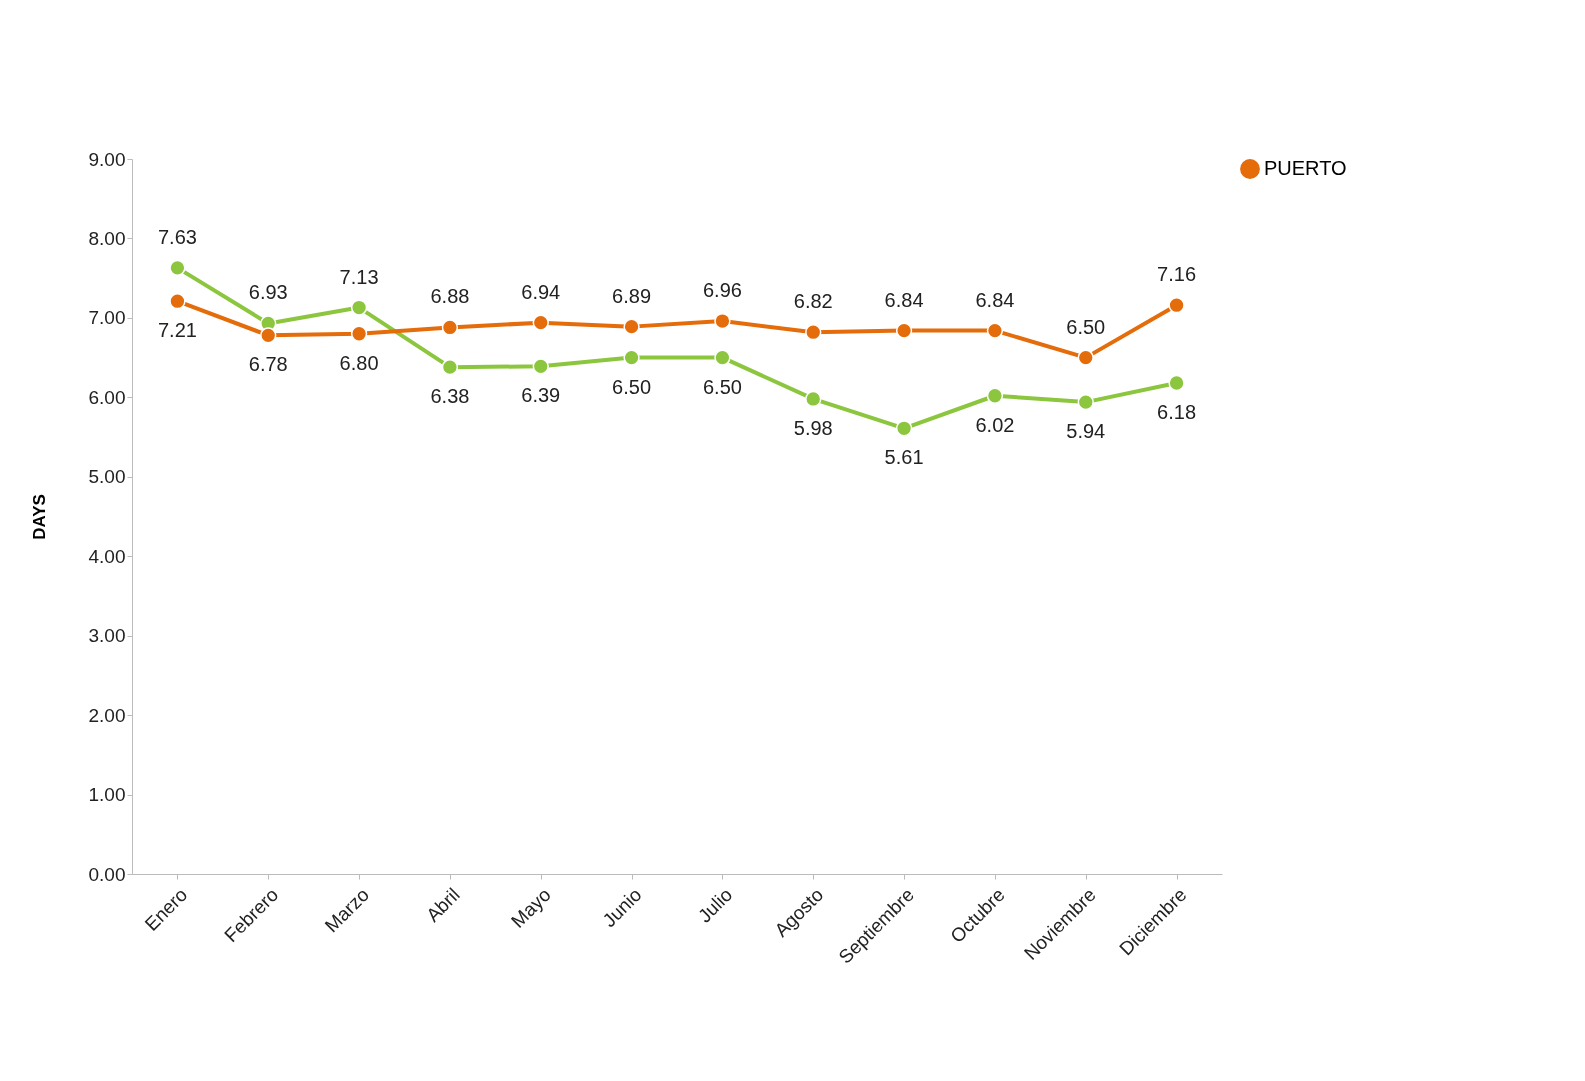 Image resolution: width=1585 pixels, height=1081 pixels. I want to click on y-tick-label: 9.00, so click(107, 159).